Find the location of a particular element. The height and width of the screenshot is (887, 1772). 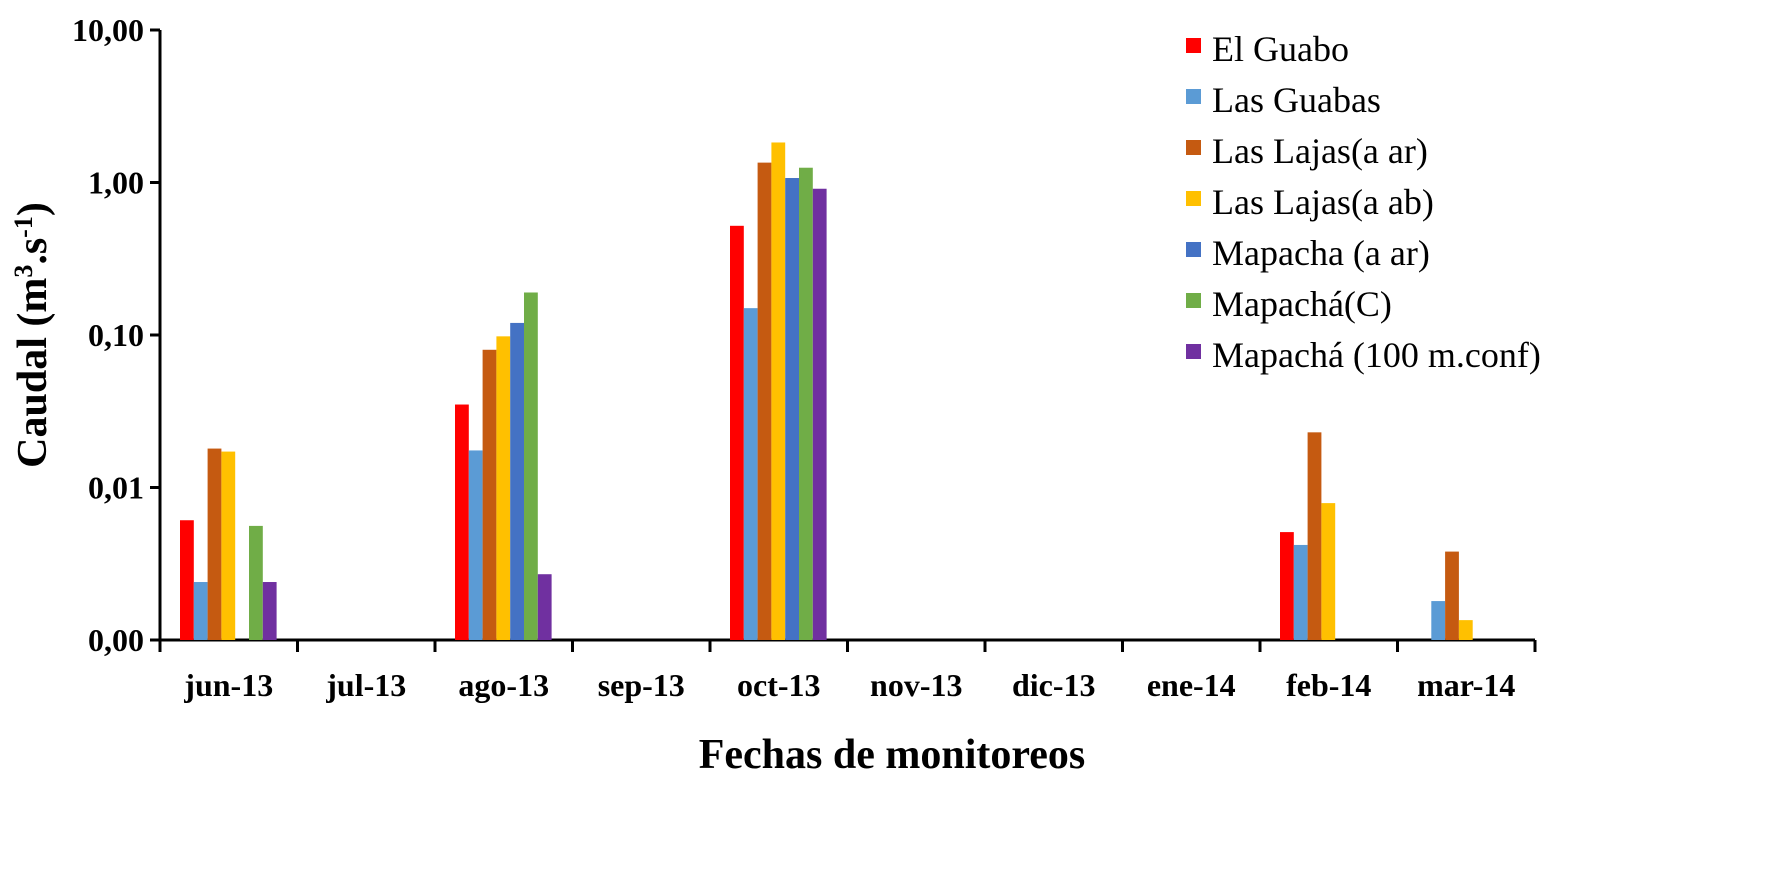

y-tick-label: 0,10 is located at coordinates (116, 335).